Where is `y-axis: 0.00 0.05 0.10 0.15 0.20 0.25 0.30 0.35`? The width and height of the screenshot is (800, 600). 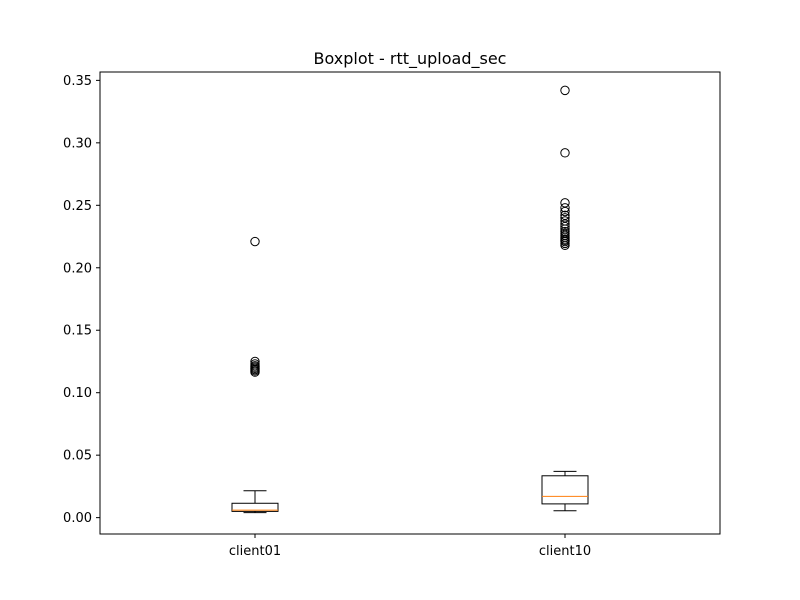
y-axis: 0.00 0.05 0.10 0.15 0.20 0.25 0.30 0.35 is located at coordinates (81, 300).